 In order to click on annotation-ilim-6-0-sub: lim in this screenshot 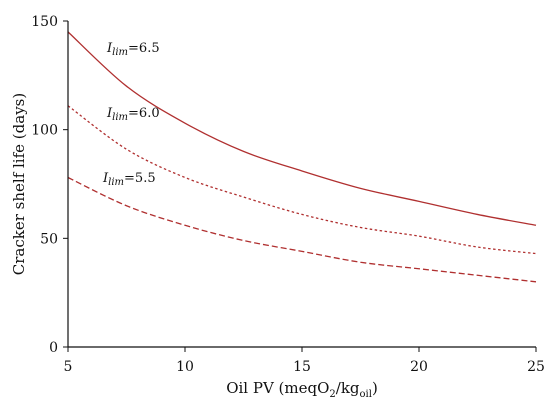, I will do `click(120, 117)`.